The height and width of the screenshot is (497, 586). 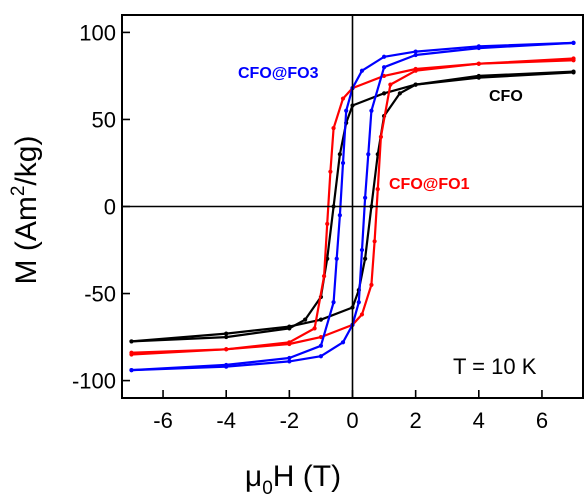 I want to click on y-tick-label: -100, so click(x=94, y=381).